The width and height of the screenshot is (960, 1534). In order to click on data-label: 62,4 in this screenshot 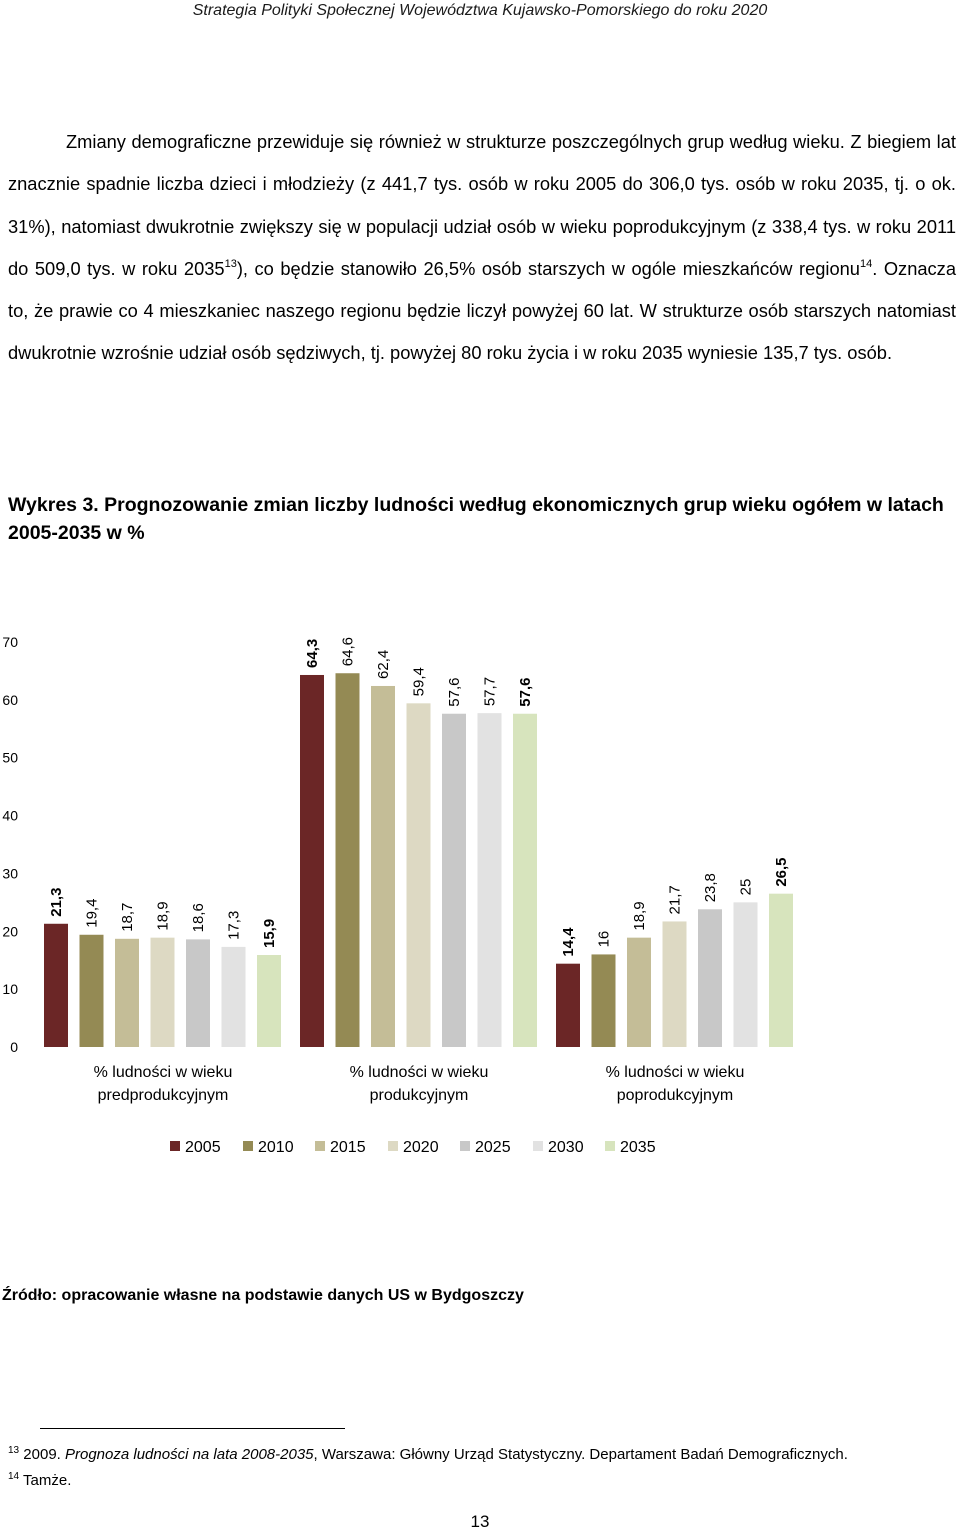, I will do `click(383, 664)`.